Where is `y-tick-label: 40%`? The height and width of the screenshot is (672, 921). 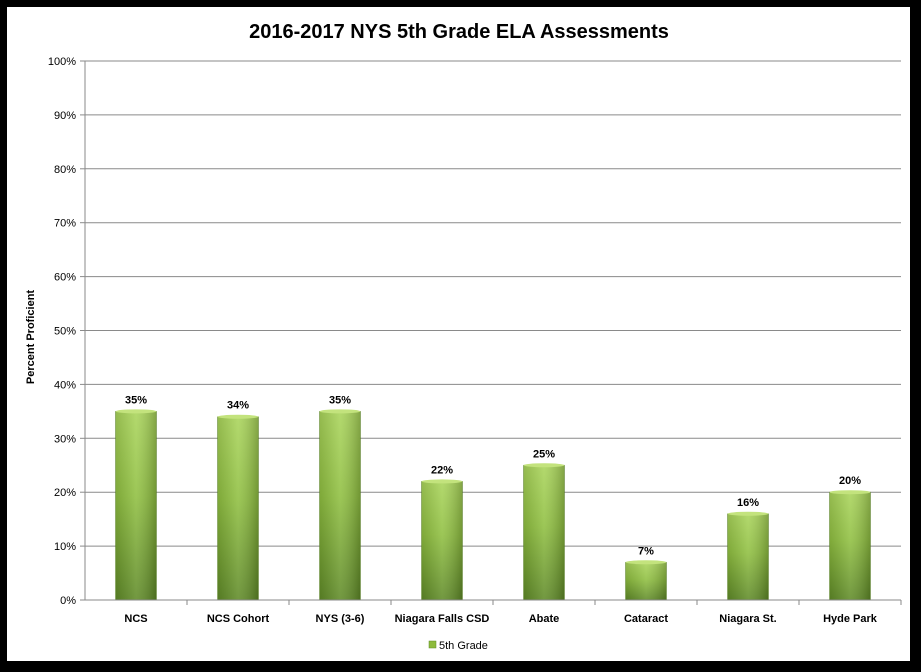
y-tick-label: 40% is located at coordinates (65, 385).